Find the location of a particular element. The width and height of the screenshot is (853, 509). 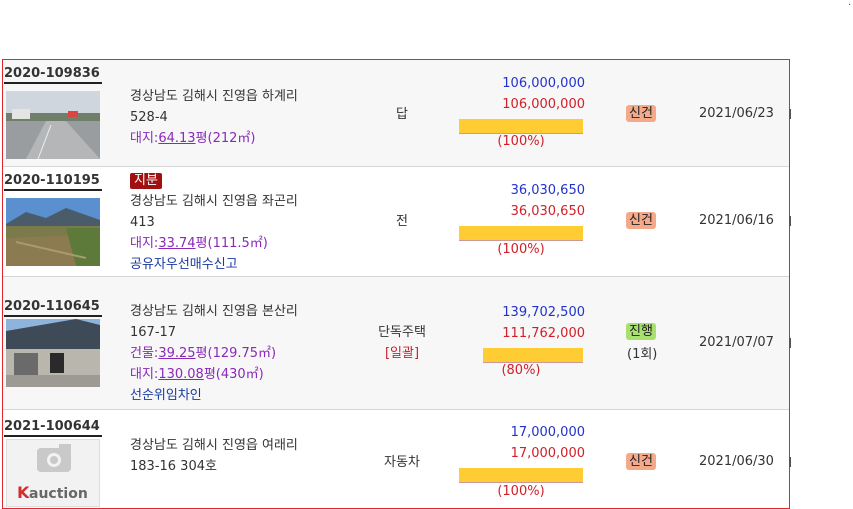

minimum-price: 111,762,000 is located at coordinates (543, 333).